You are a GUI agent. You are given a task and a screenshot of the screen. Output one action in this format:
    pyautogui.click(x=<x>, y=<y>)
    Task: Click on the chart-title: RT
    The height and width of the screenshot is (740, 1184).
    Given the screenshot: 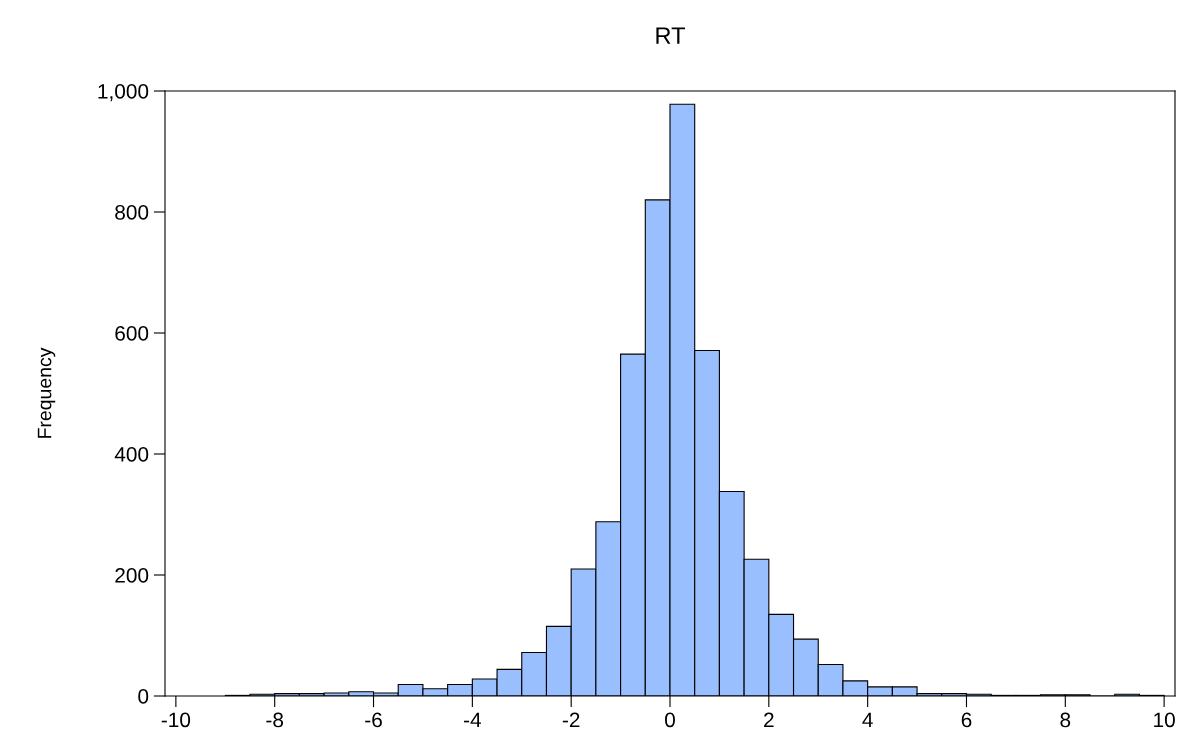 What is the action you would take?
    pyautogui.click(x=670, y=35)
    